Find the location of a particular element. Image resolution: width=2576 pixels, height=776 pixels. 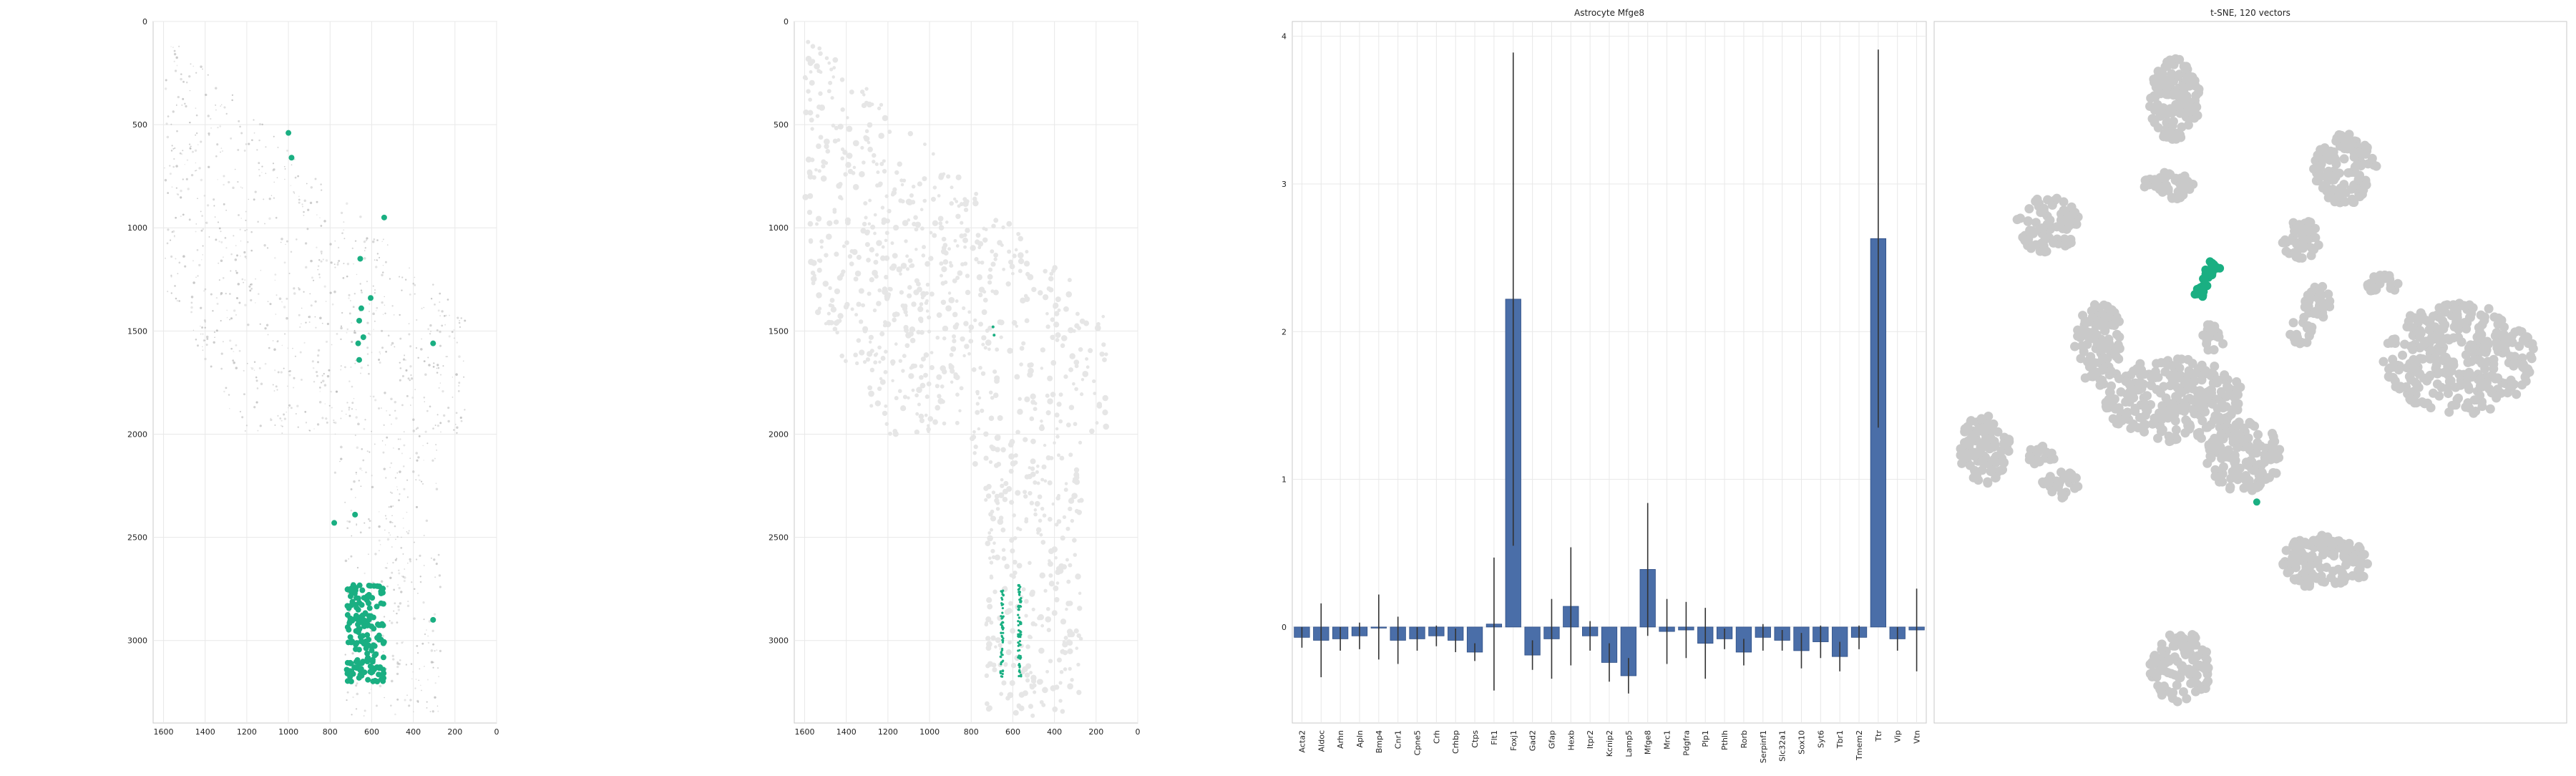

x-tick-label: Itpr2 is located at coordinates (1590, 739).